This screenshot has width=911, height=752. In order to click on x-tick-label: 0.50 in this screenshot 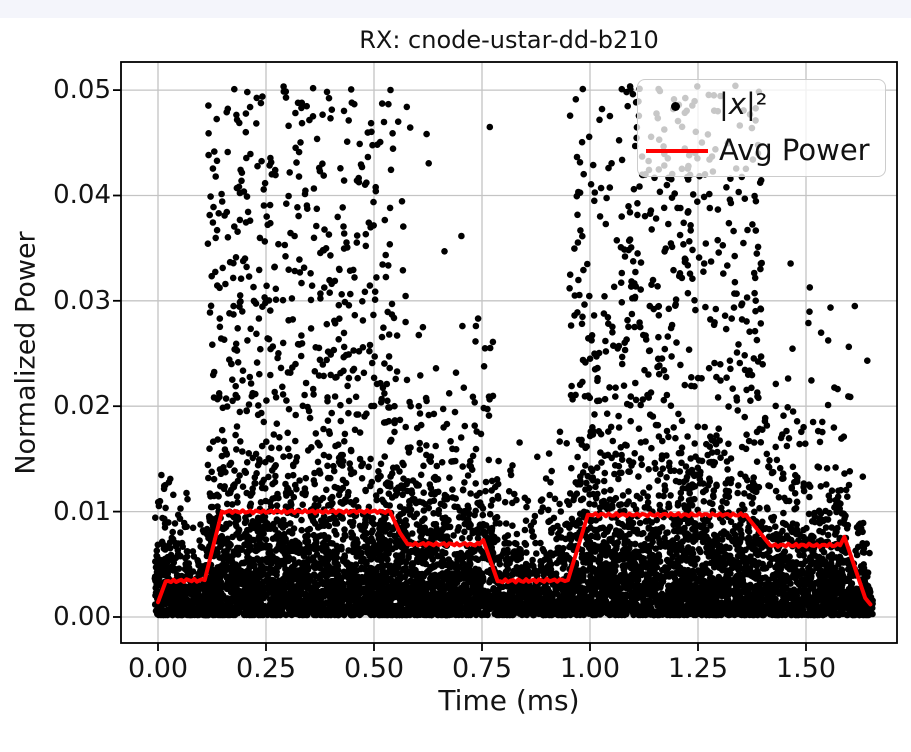, I will do `click(374, 668)`.